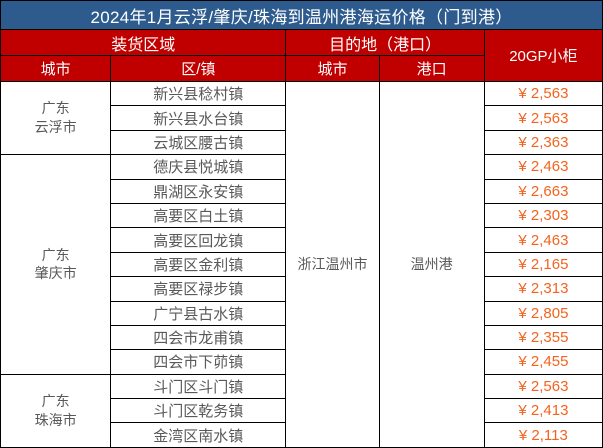  What do you see at coordinates (55, 419) in the screenshot?
I see `origin-city-line2: 珠海市` at bounding box center [55, 419].